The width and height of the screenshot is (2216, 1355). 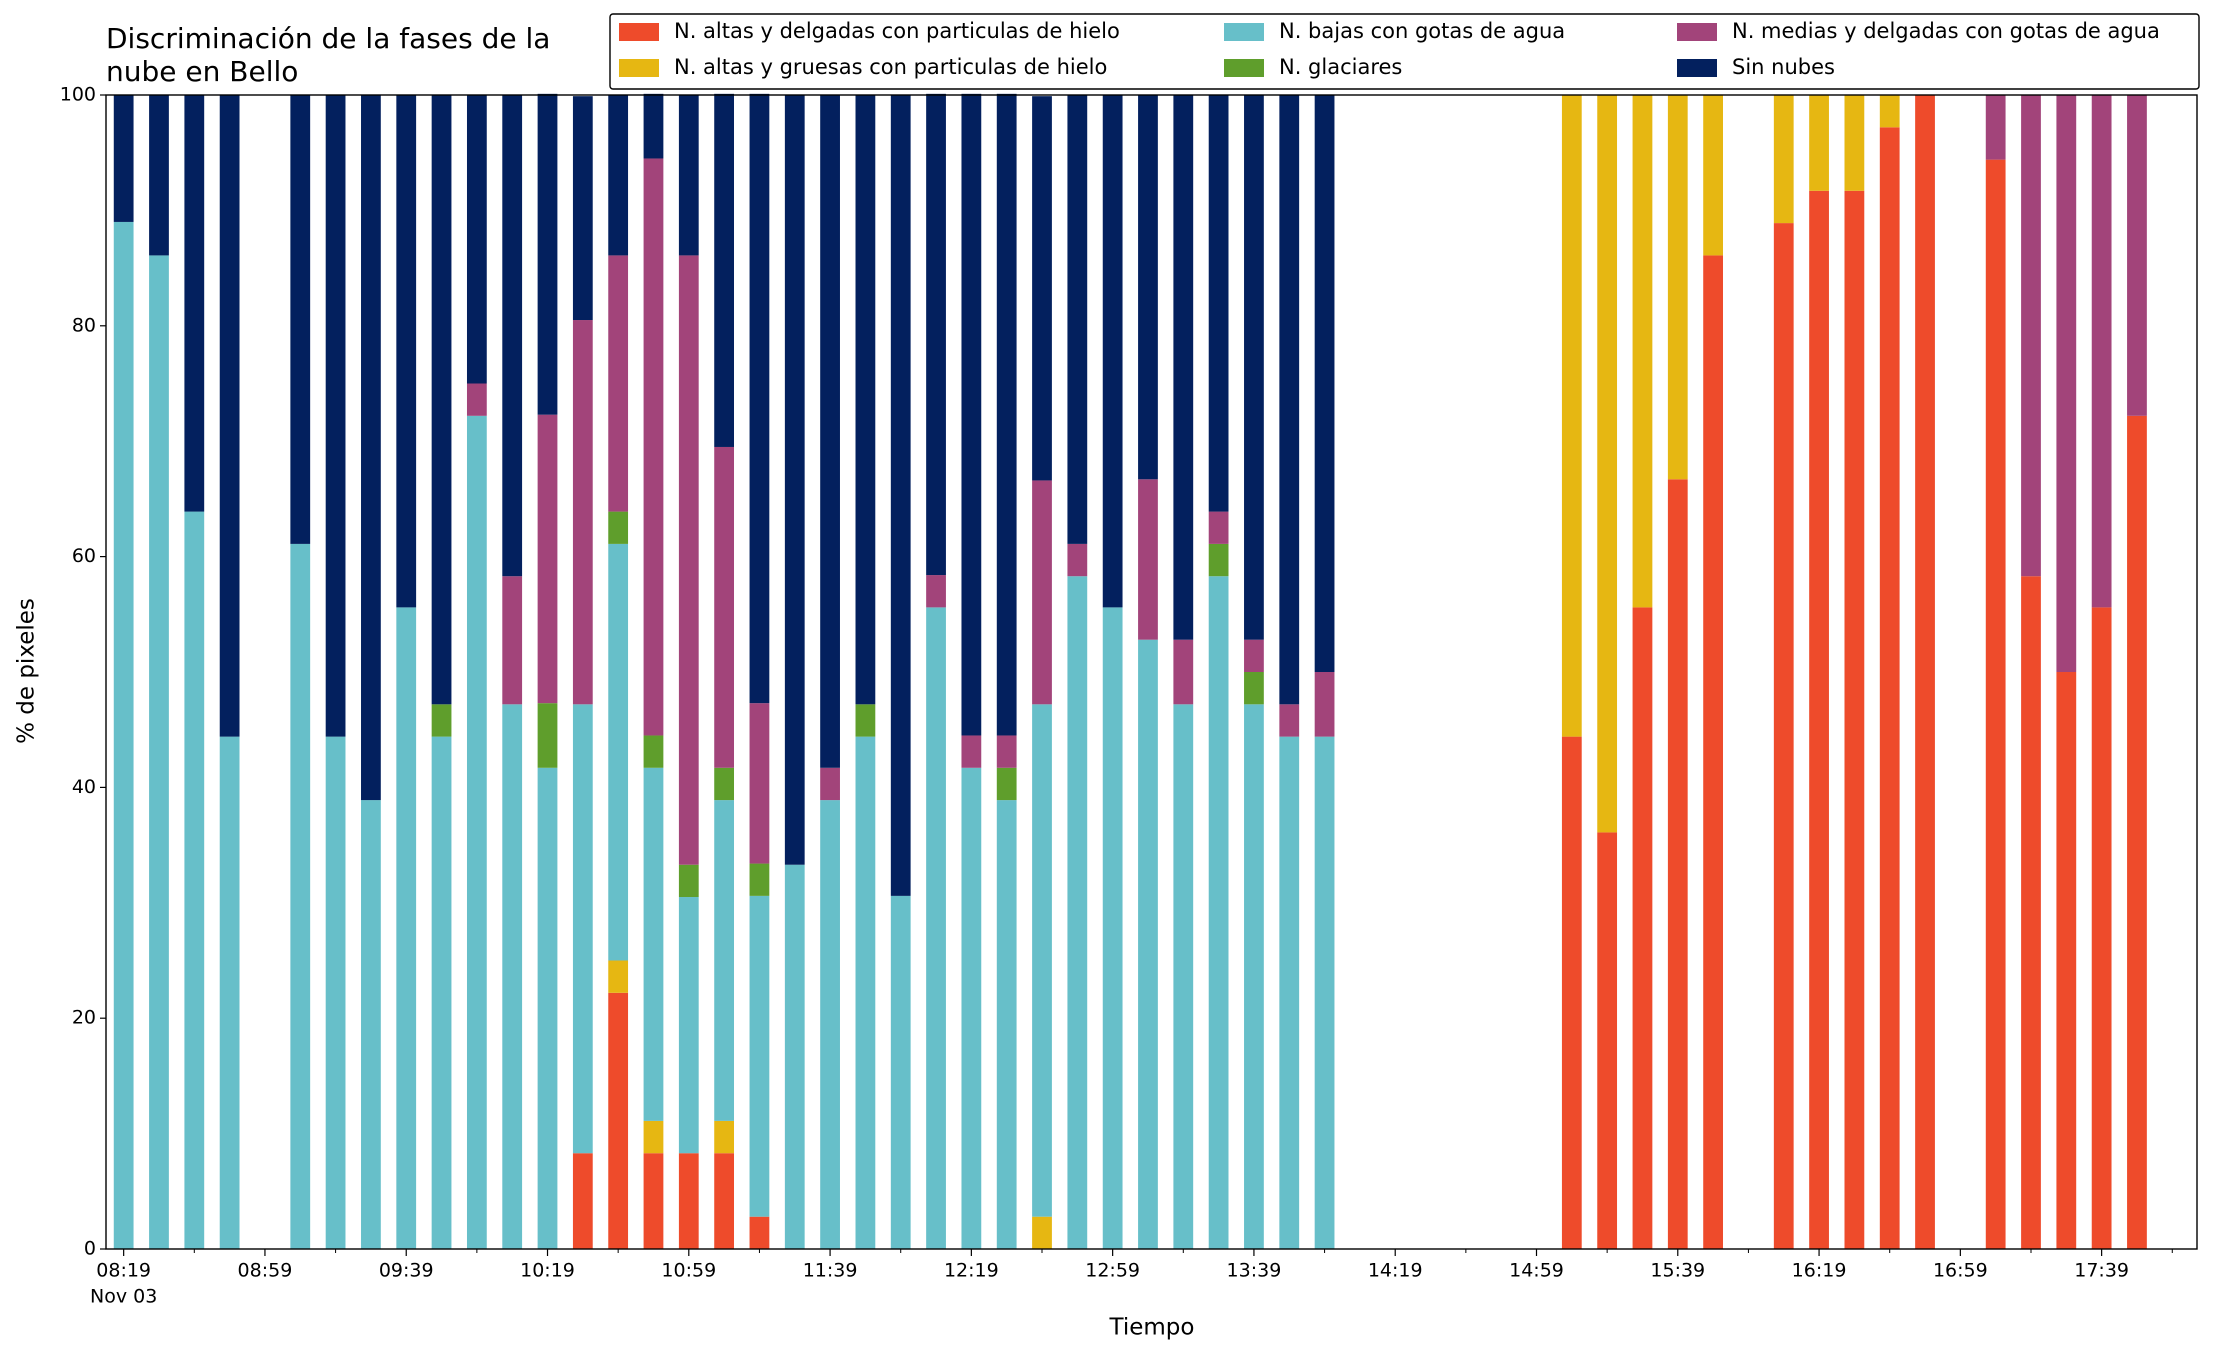 I want to click on x-tick-label: 15:39, so click(x=1677, y=1271).